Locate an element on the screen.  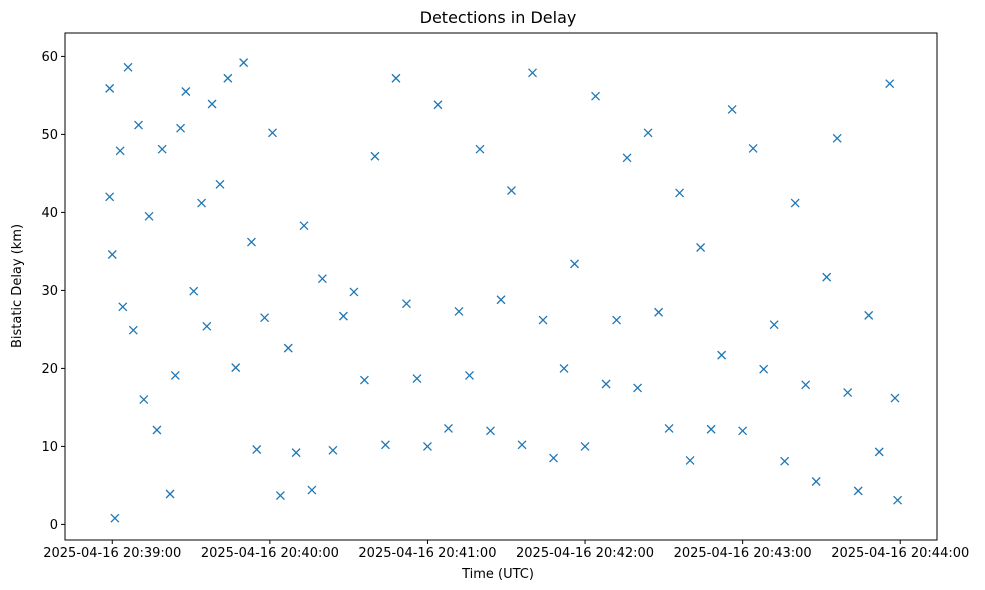
y-tick-label: 10 is located at coordinates (49, 447).